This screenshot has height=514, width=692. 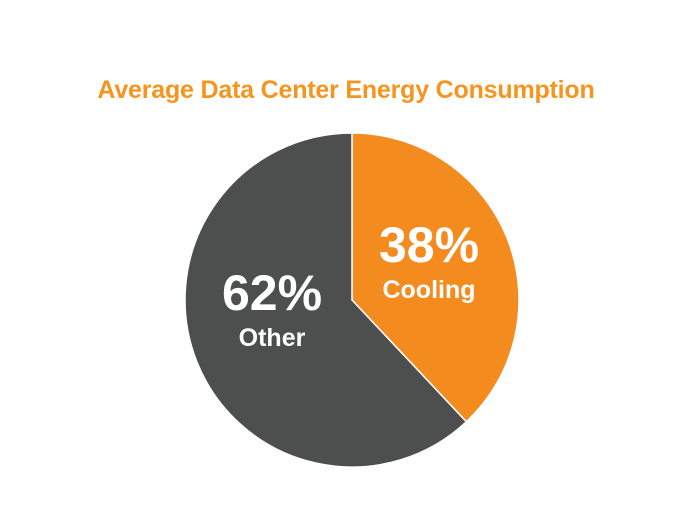 I want to click on slice-value-label: 62%, so click(x=272, y=293).